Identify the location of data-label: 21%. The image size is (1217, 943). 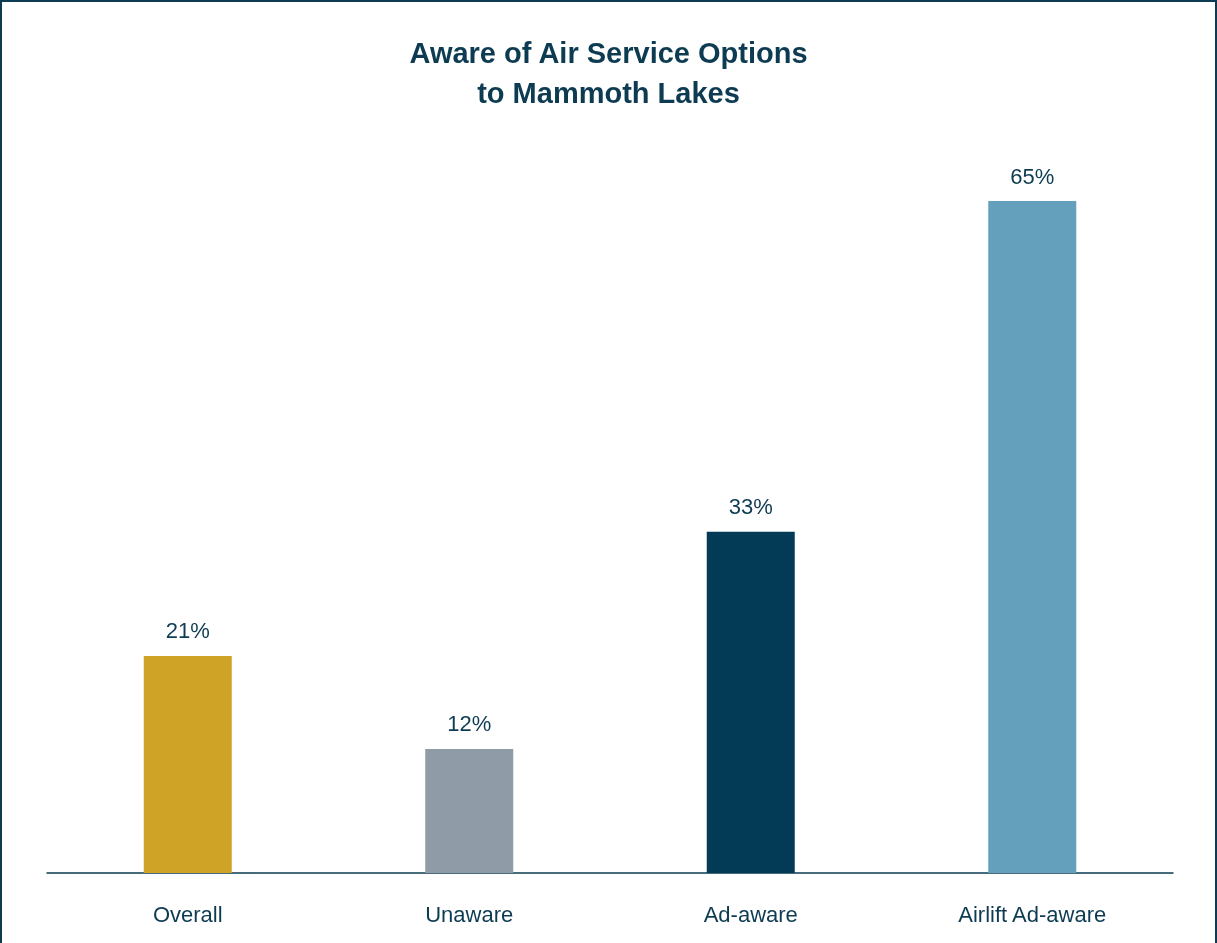
(187, 631).